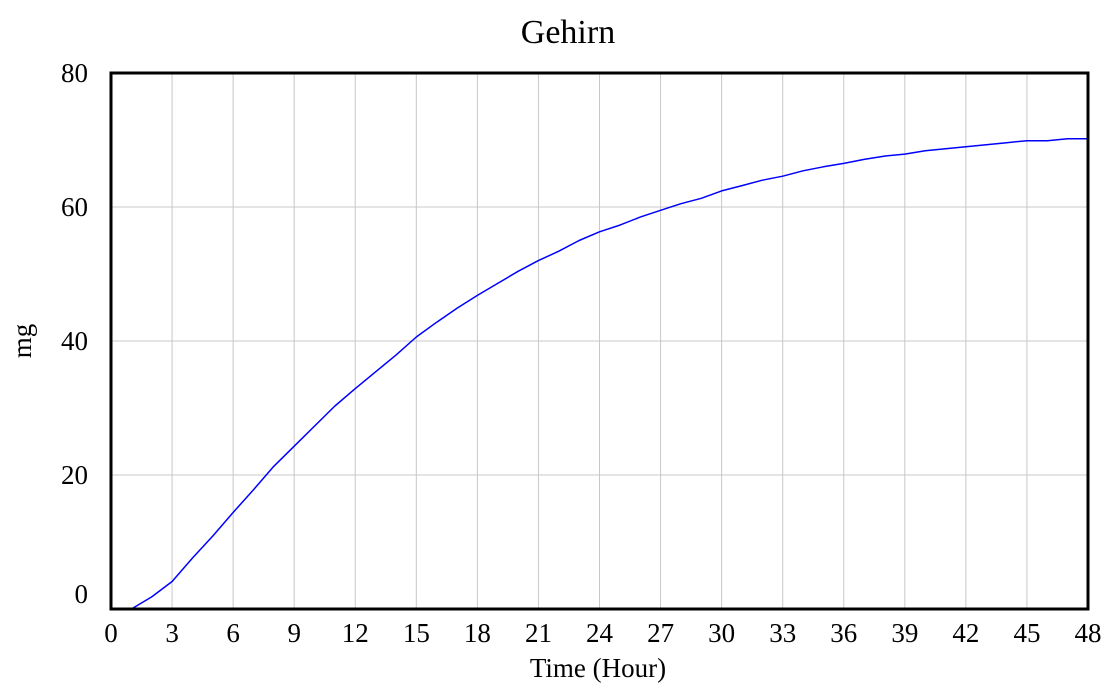  Describe the element at coordinates (74, 73) in the screenshot. I see `y-tick-label: 80` at that location.